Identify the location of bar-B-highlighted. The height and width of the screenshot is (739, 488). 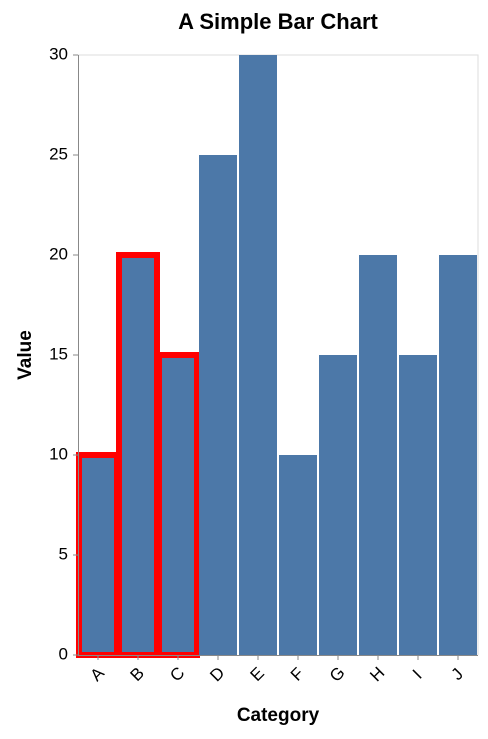
(138, 455).